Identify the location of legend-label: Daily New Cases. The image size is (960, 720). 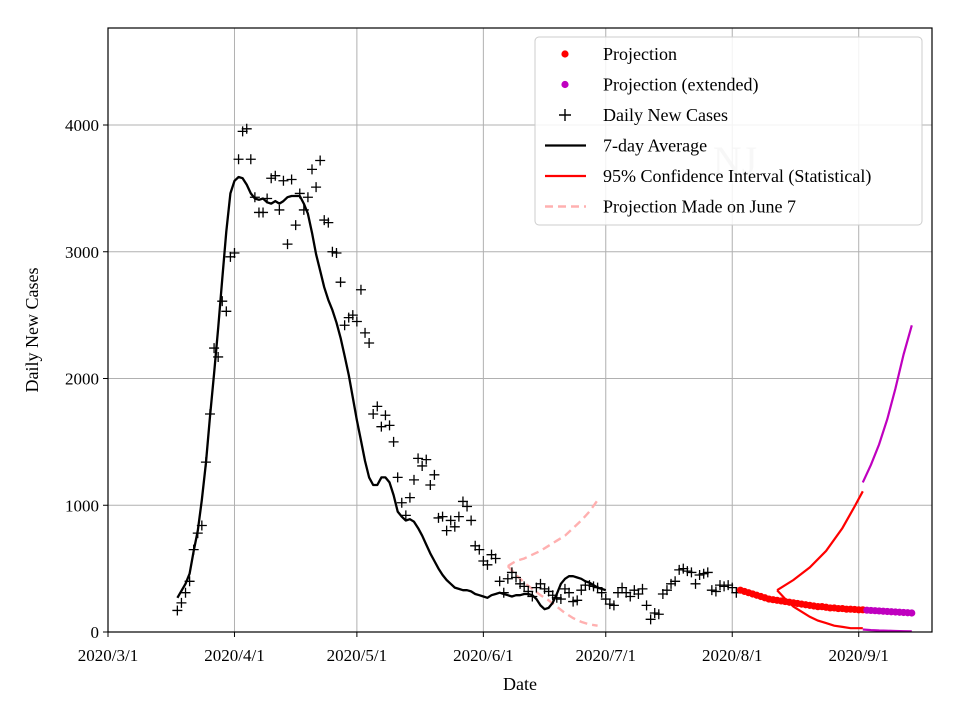
(665, 115).